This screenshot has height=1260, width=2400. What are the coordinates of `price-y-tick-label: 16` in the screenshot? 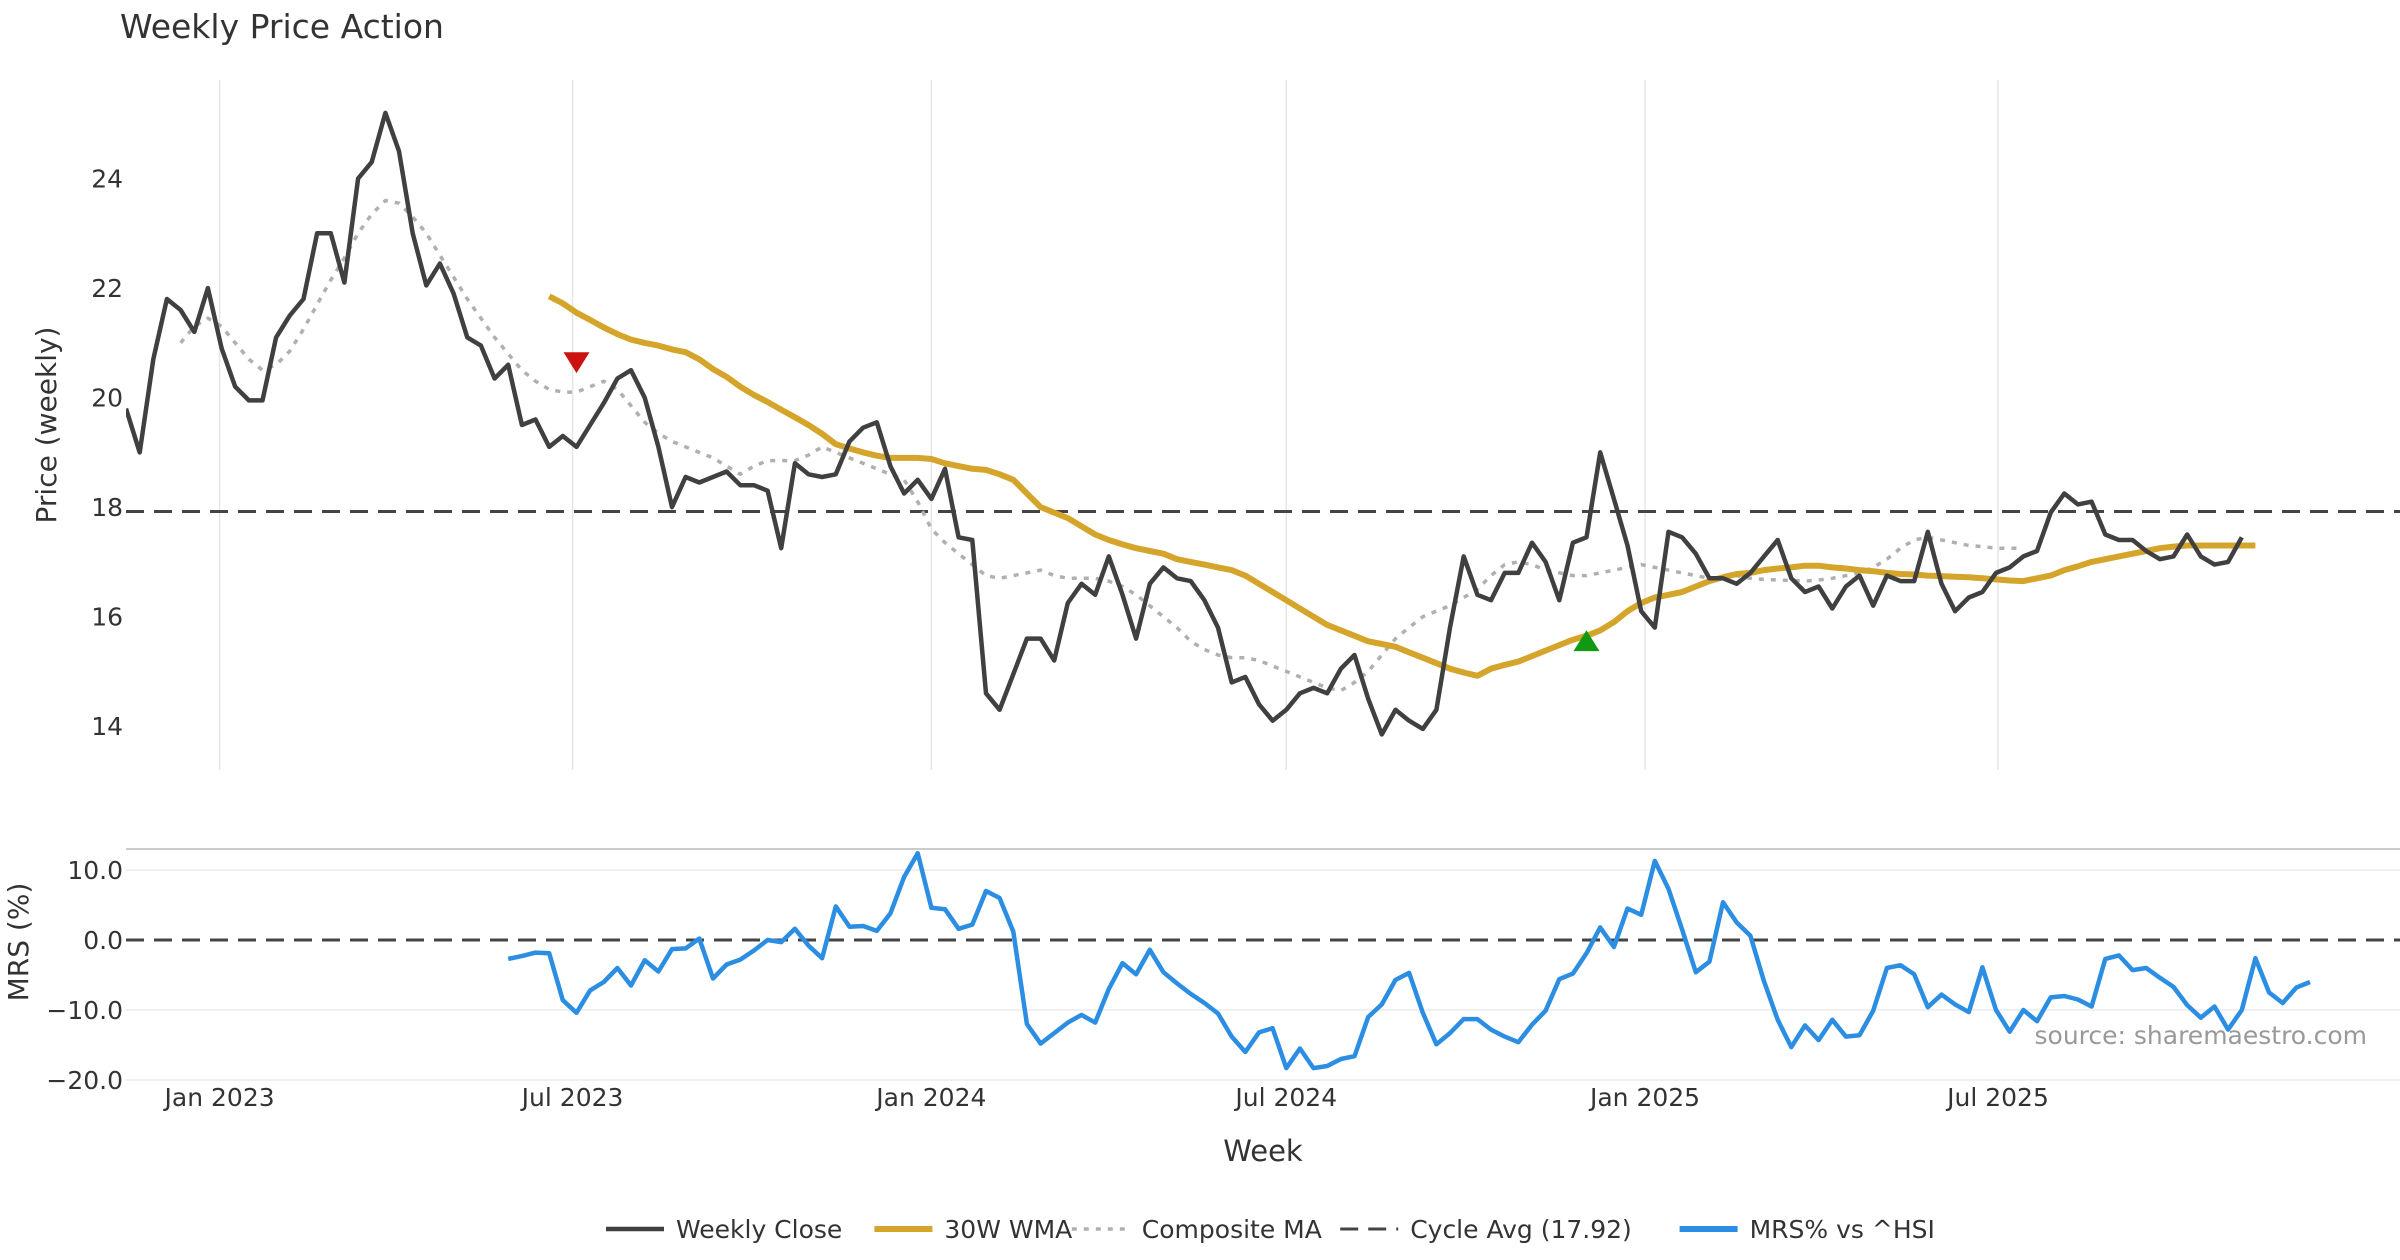 It's located at (107, 617).